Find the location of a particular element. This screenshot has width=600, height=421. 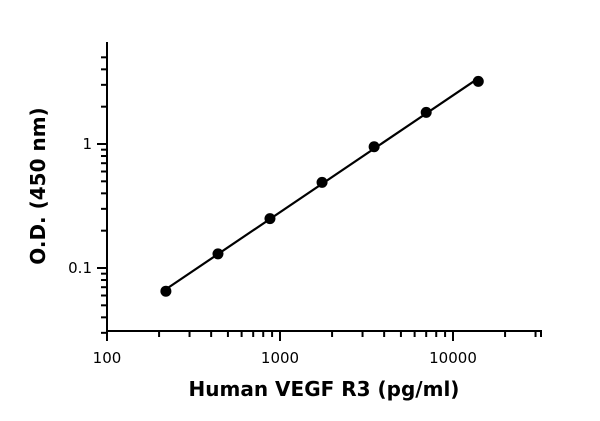

y-axis-title: O.D. (450 nm) is located at coordinates (38, 185).